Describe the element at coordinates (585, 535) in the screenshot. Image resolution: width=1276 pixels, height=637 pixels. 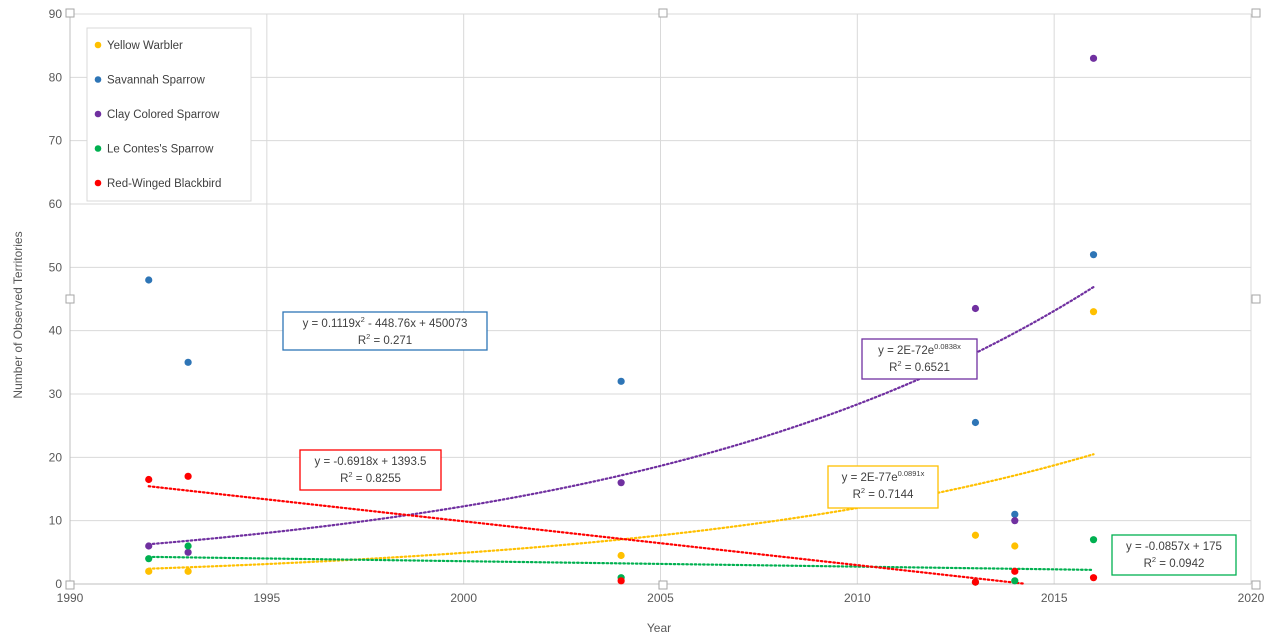
I see `red-winged-blackbird-trendline` at that location.